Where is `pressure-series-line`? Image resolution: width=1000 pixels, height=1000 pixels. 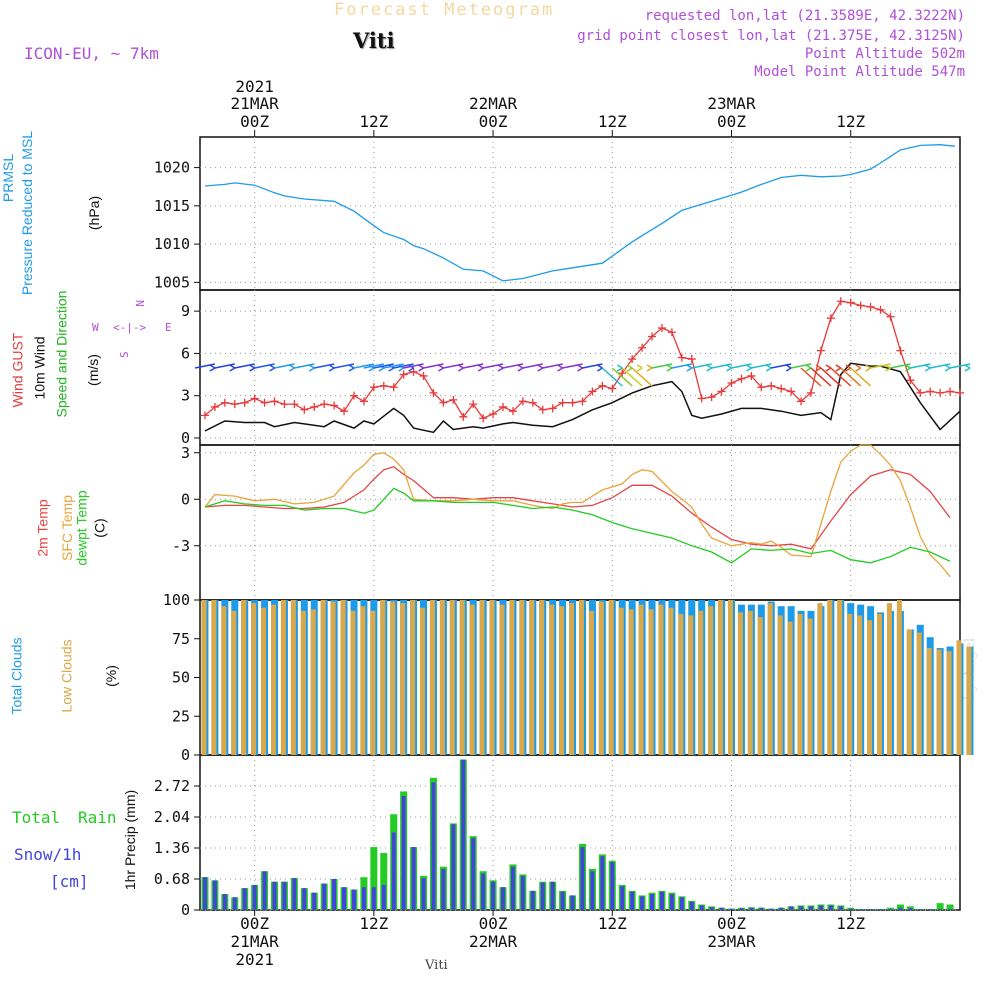
pressure-series-line is located at coordinates (580, 213).